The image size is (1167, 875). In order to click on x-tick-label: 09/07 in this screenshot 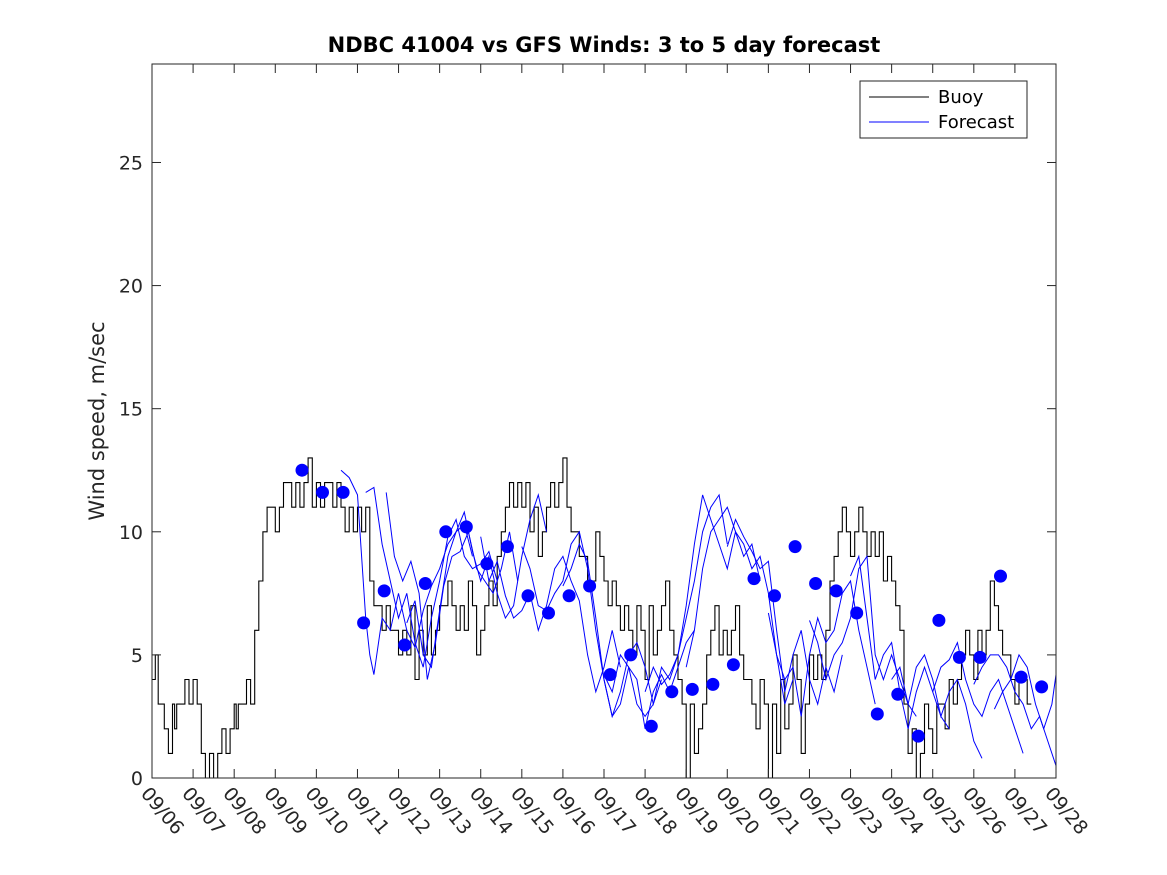, I will do `click(203, 811)`.